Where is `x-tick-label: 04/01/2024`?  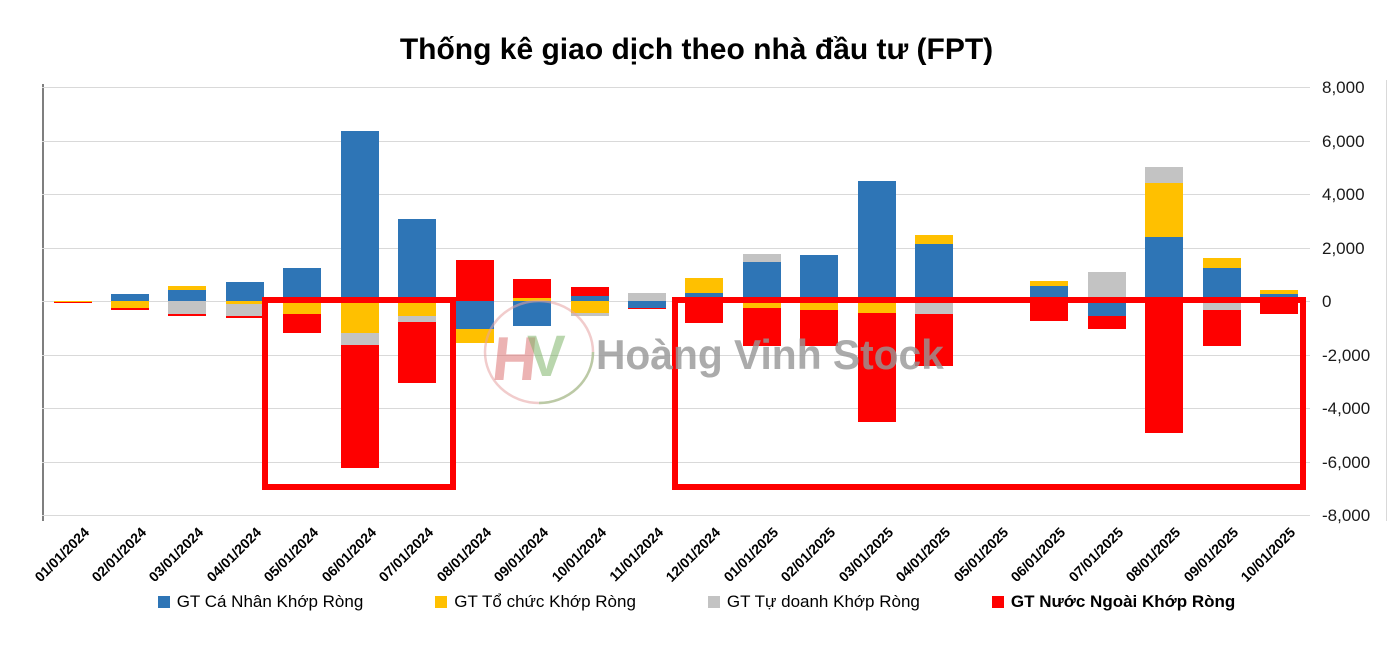 x-tick-label: 04/01/2024 is located at coordinates (234, 554).